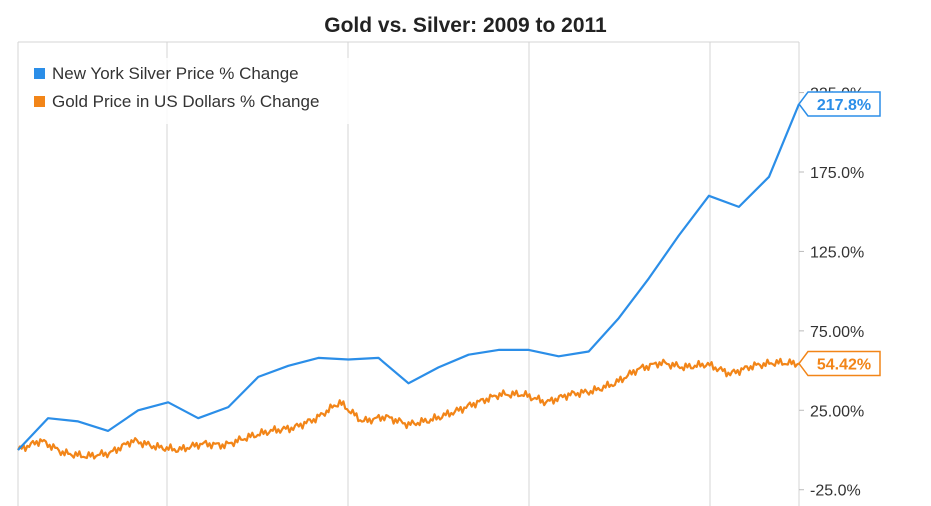  I want to click on legend-label-silver: New York Silver Price % Change, so click(175, 73).